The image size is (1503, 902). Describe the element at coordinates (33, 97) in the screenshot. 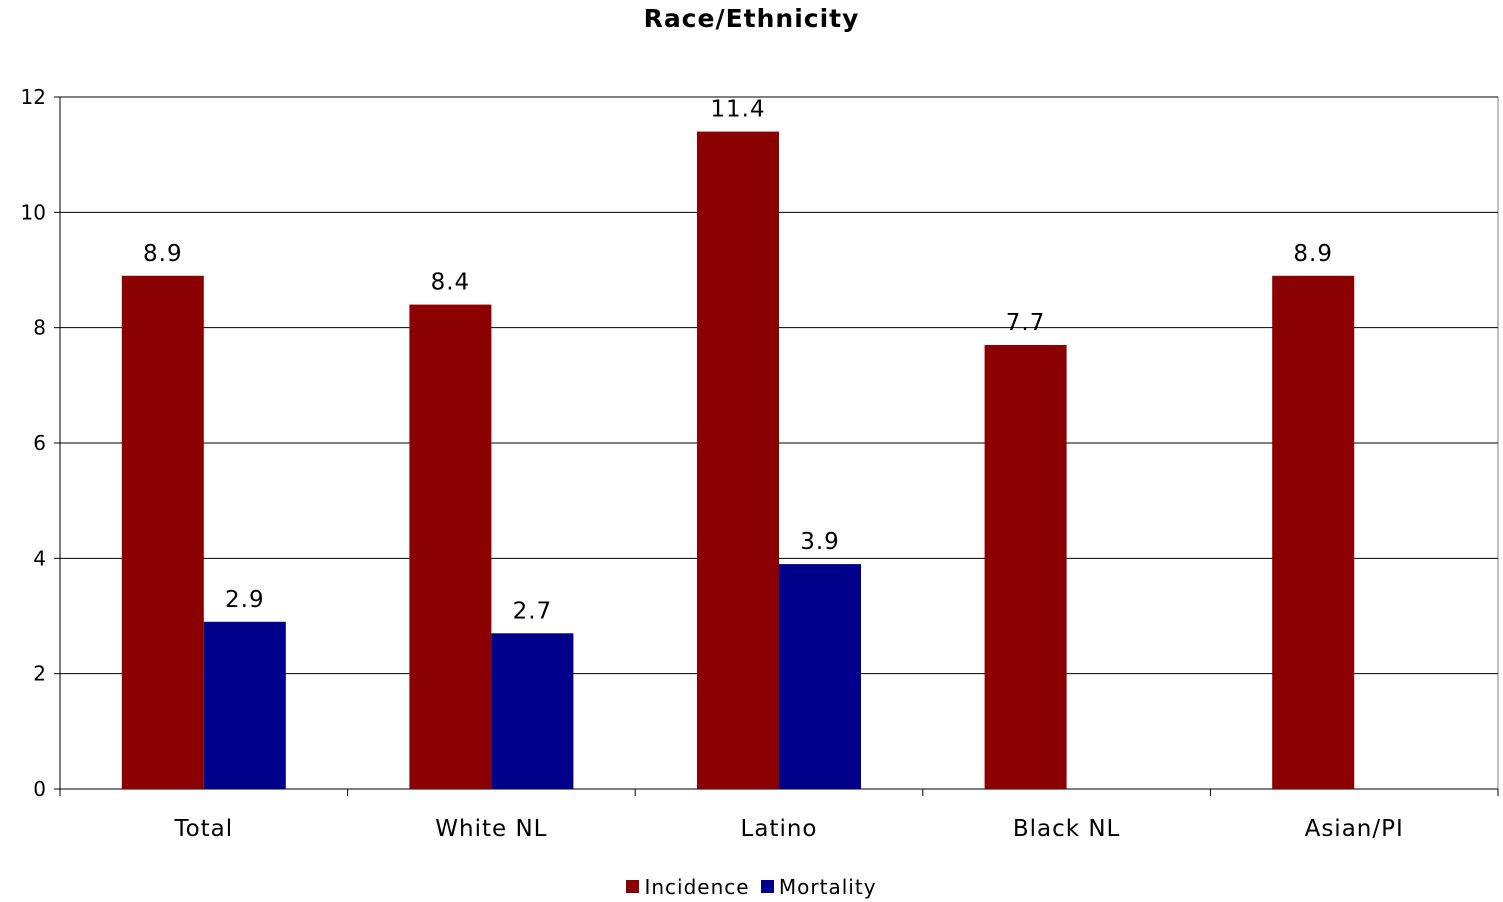

I see `y-tick-label: 12` at that location.